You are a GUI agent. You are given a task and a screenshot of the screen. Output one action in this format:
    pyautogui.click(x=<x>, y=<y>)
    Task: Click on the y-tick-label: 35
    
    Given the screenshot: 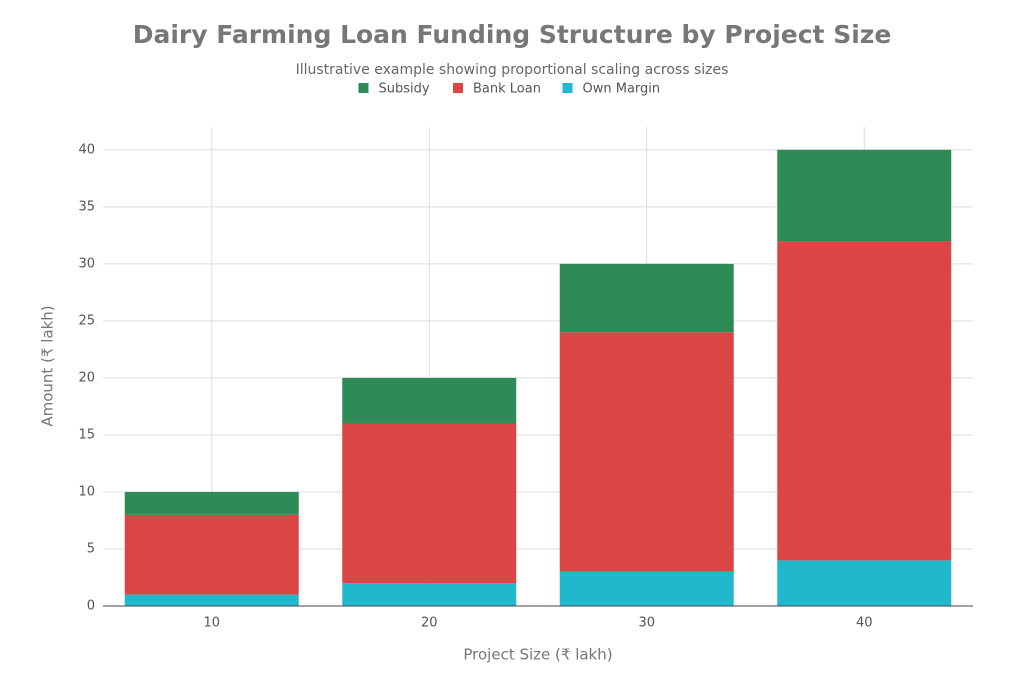 What is the action you would take?
    pyautogui.click(x=86, y=206)
    